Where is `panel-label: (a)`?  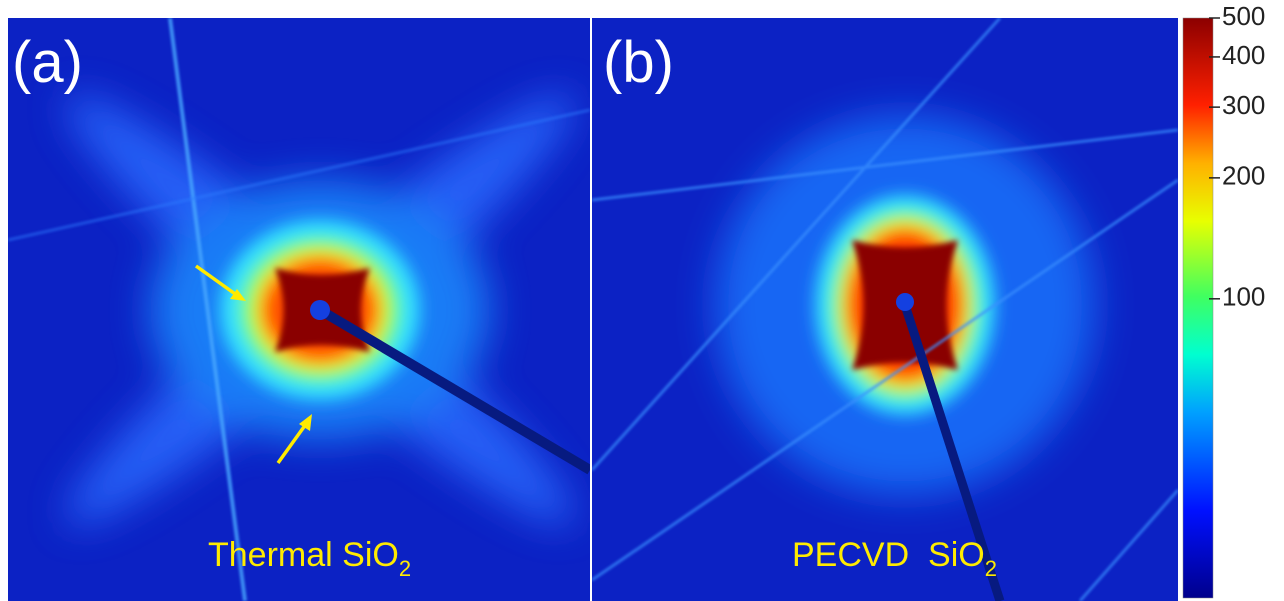
panel-label: (a) is located at coordinates (47, 62).